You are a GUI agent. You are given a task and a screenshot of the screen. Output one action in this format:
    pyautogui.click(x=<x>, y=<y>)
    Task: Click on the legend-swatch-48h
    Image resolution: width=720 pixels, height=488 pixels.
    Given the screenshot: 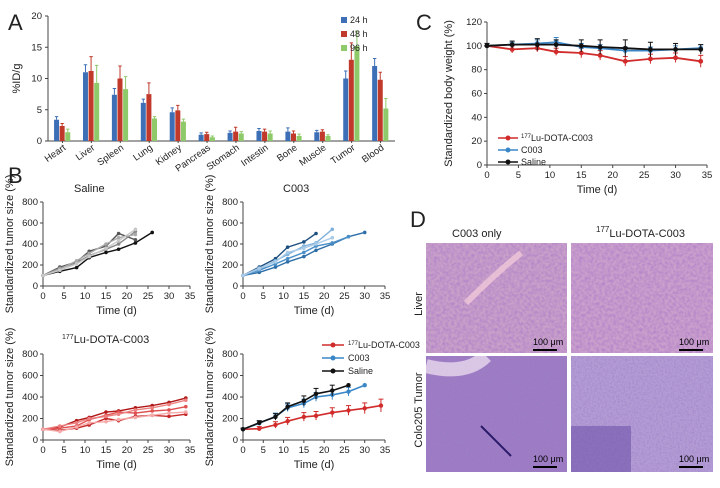 What is the action you would take?
    pyautogui.click(x=344, y=34)
    